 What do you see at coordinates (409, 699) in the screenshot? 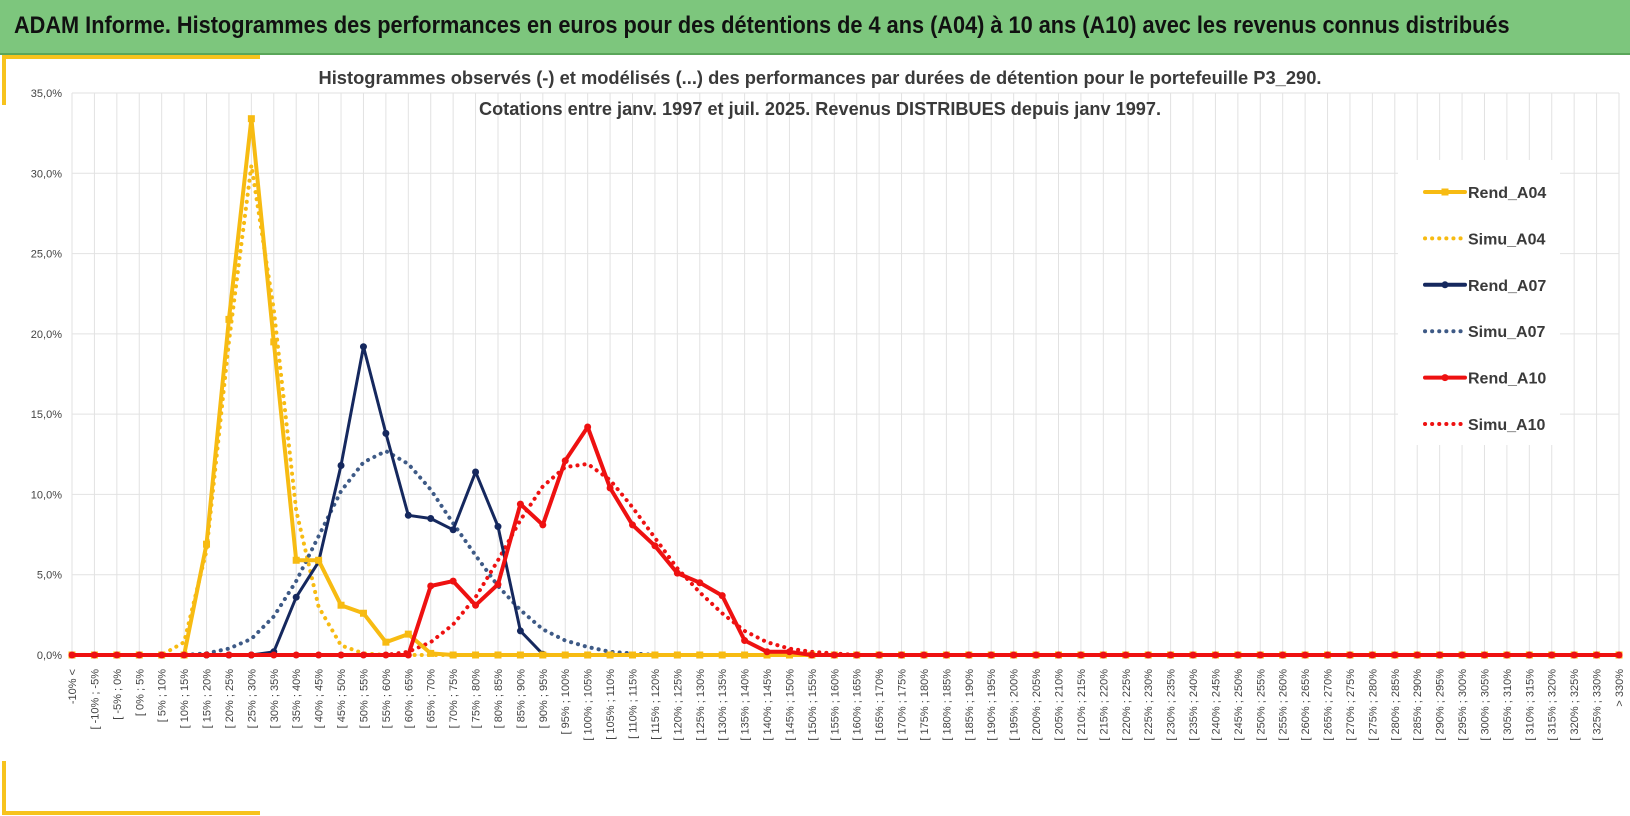
I see `x-tick-label: [ 60% ; 65%` at bounding box center [409, 699].